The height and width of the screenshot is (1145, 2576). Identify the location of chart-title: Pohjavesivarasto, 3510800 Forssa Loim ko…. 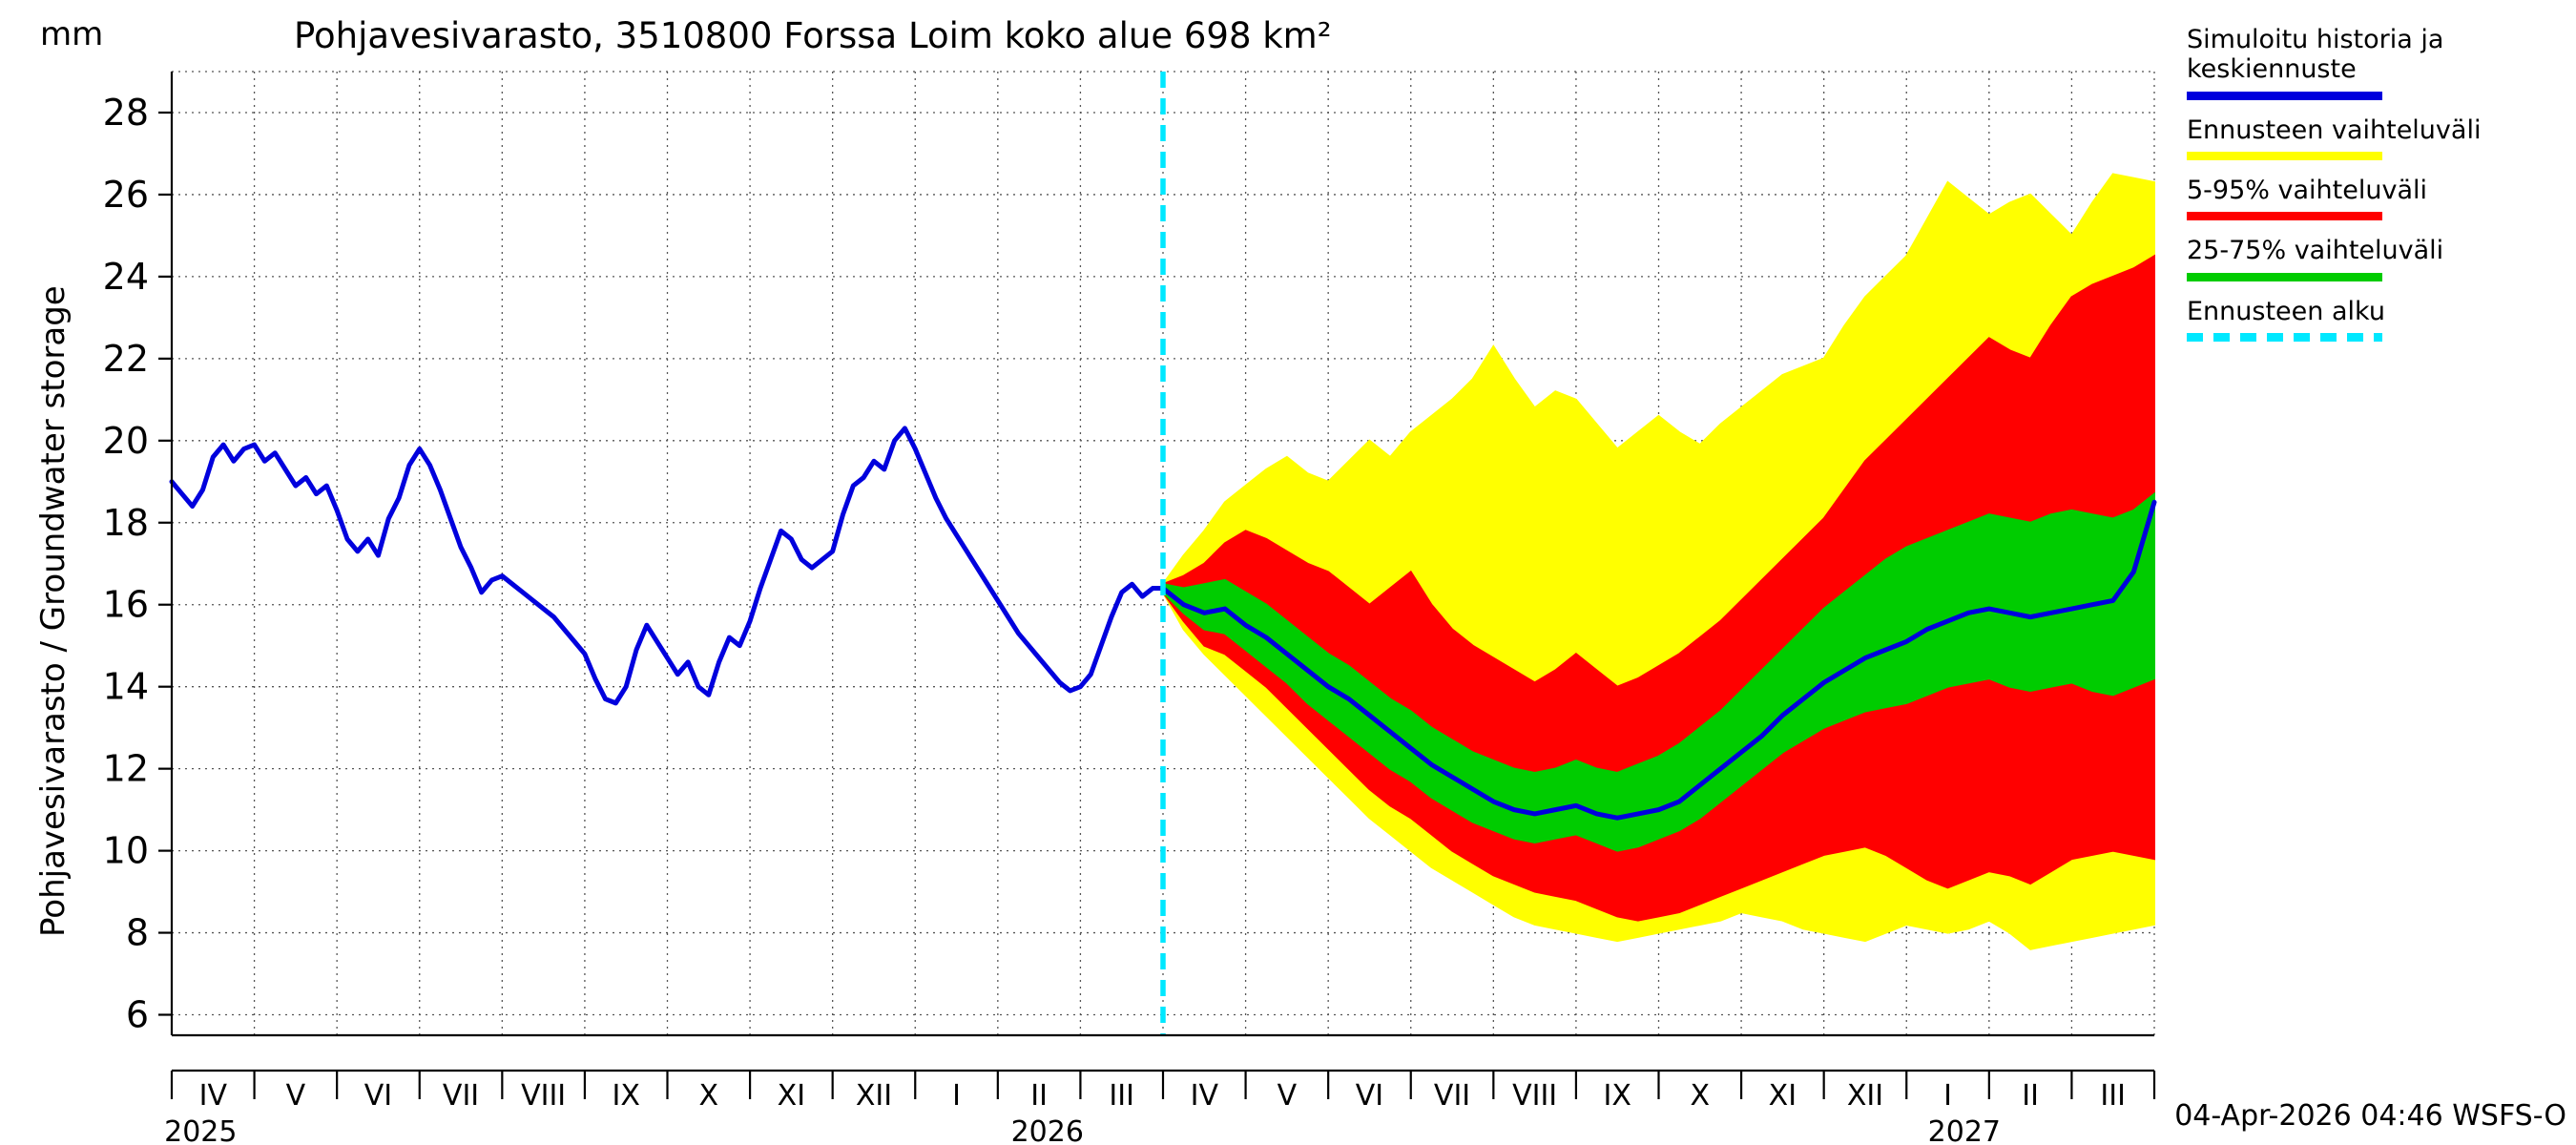
(813, 35).